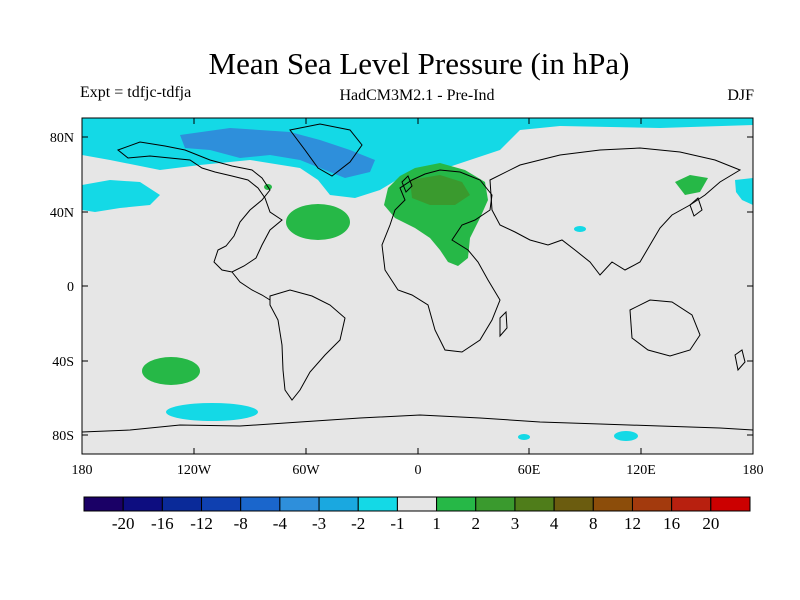 This screenshot has height=600, width=800. Describe the element at coordinates (417, 423) in the screenshot. I see `antarctica-coastline` at that location.